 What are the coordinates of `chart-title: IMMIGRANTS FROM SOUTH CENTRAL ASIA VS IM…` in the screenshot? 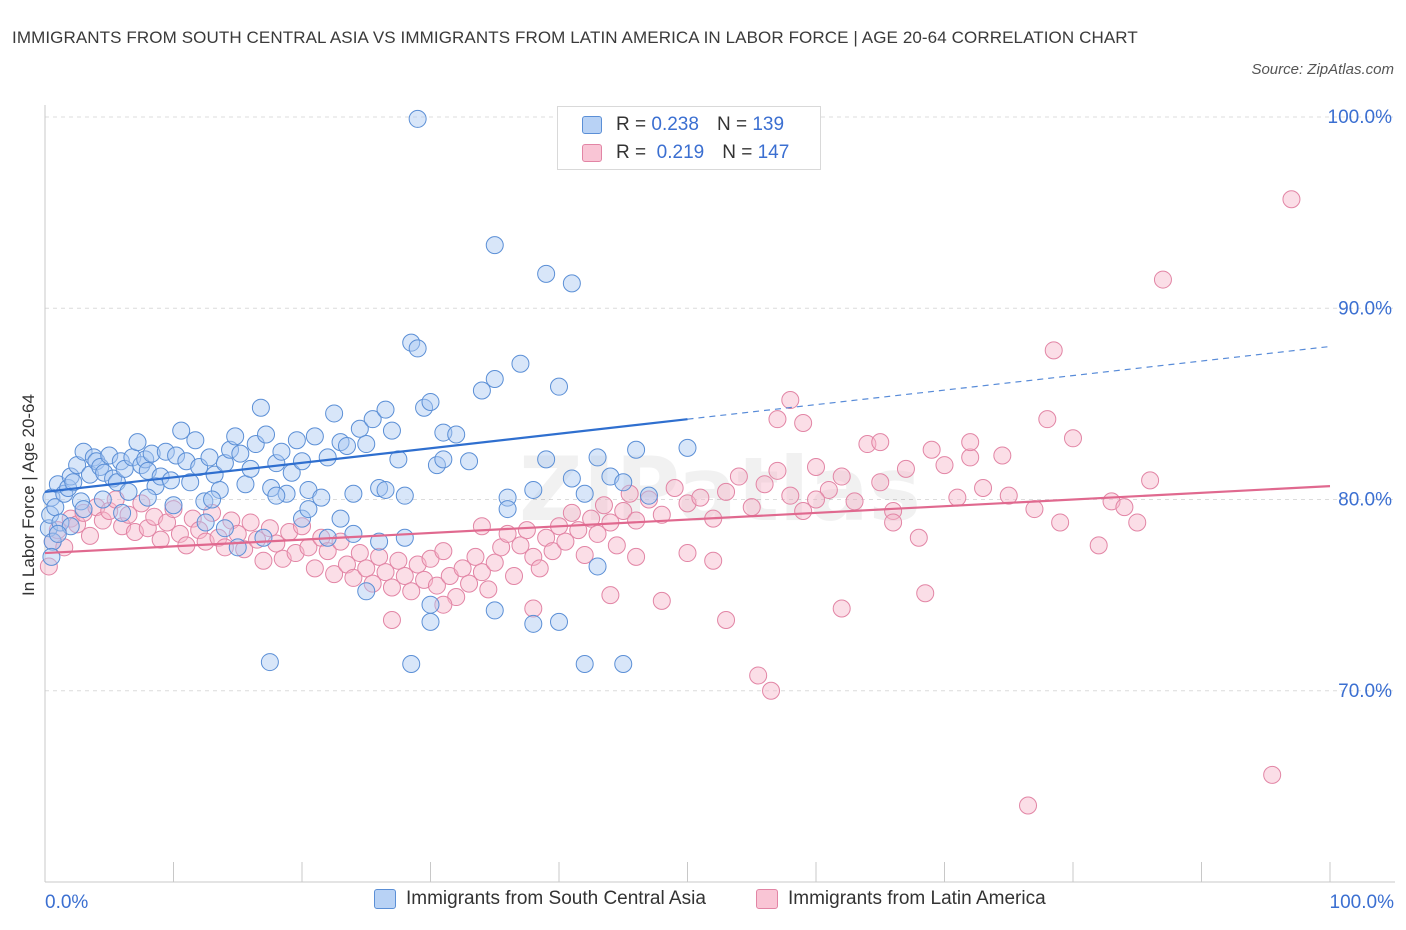 It's located at (575, 37).